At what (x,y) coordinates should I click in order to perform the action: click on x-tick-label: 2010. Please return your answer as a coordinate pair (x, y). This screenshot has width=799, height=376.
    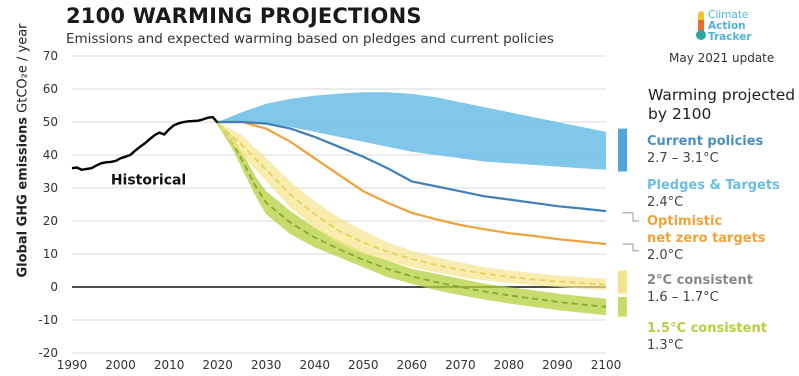
    Looking at the image, I should click on (169, 365).